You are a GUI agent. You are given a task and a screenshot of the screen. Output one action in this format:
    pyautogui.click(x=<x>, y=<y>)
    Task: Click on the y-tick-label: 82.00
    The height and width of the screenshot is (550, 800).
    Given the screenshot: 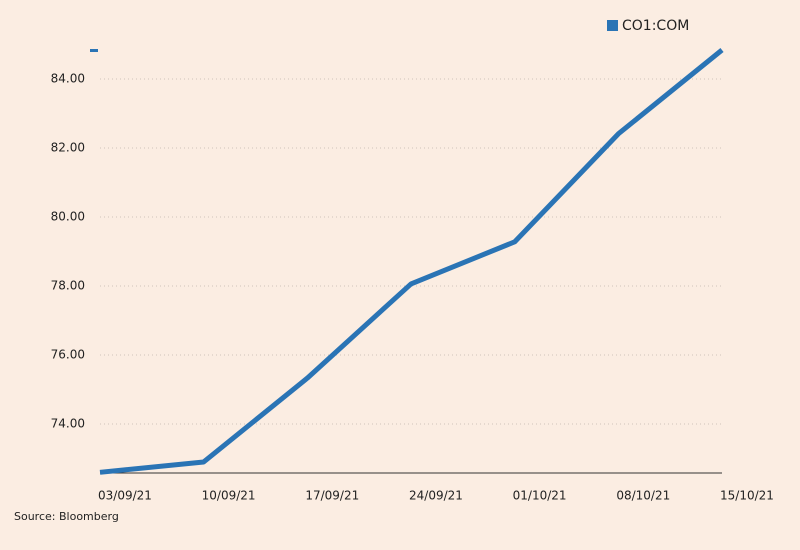 What is the action you would take?
    pyautogui.click(x=68, y=147)
    